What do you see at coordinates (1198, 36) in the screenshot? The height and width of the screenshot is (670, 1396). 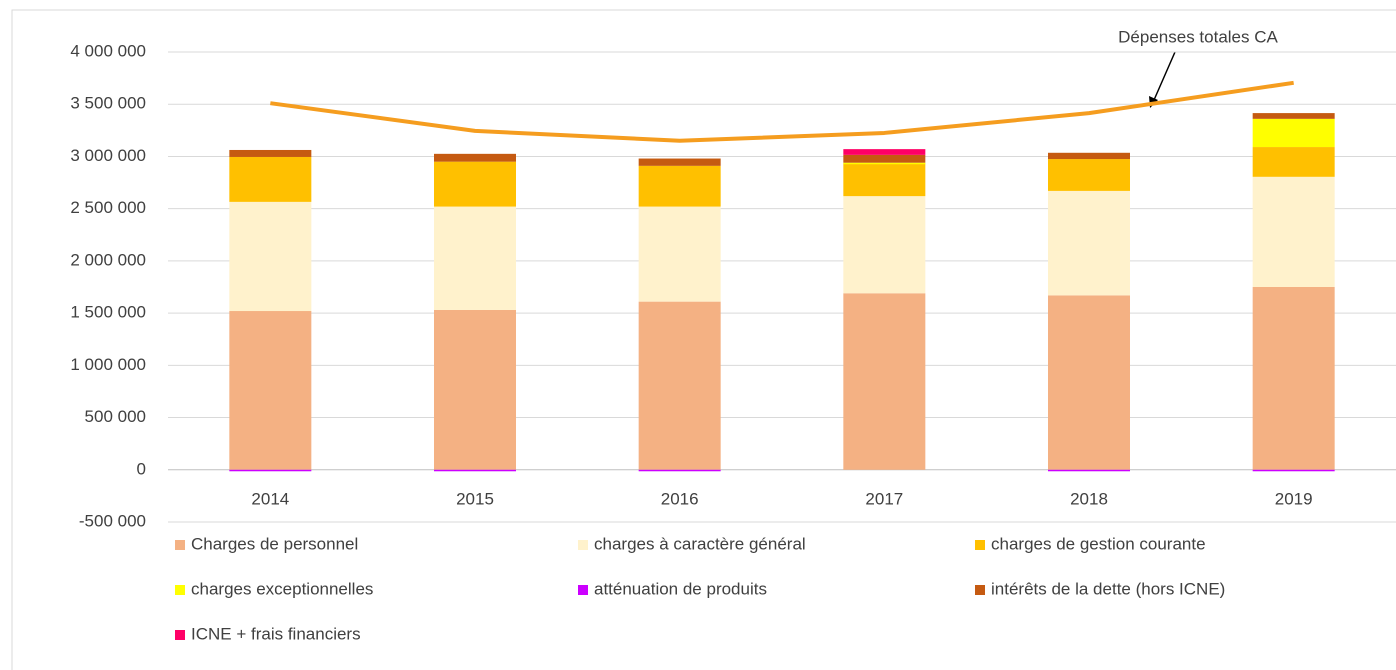 I see `annotation: Dépenses totales CA` at bounding box center [1198, 36].